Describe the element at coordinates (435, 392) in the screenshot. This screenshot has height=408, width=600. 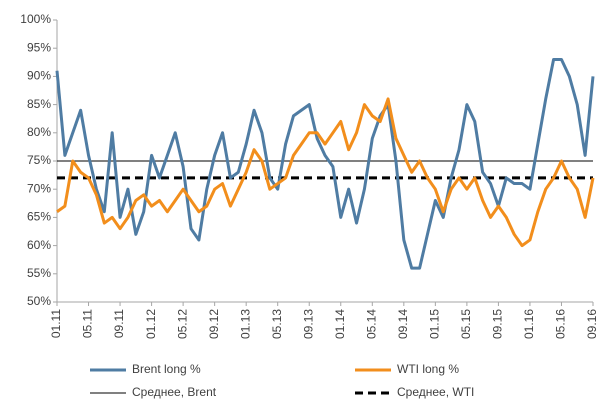
I see `legend-label: Среднее, WTI` at that location.